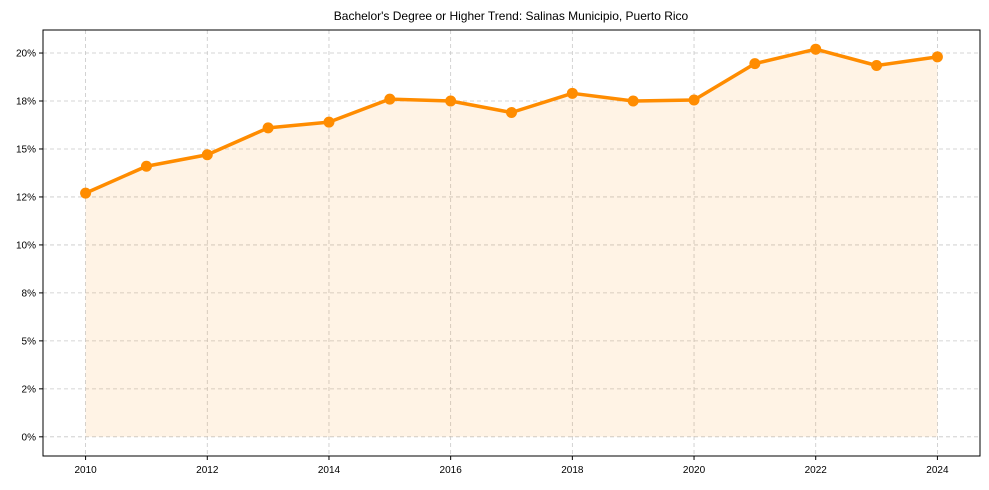  What do you see at coordinates (937, 470) in the screenshot?
I see `x-tick-label: 2024` at bounding box center [937, 470].